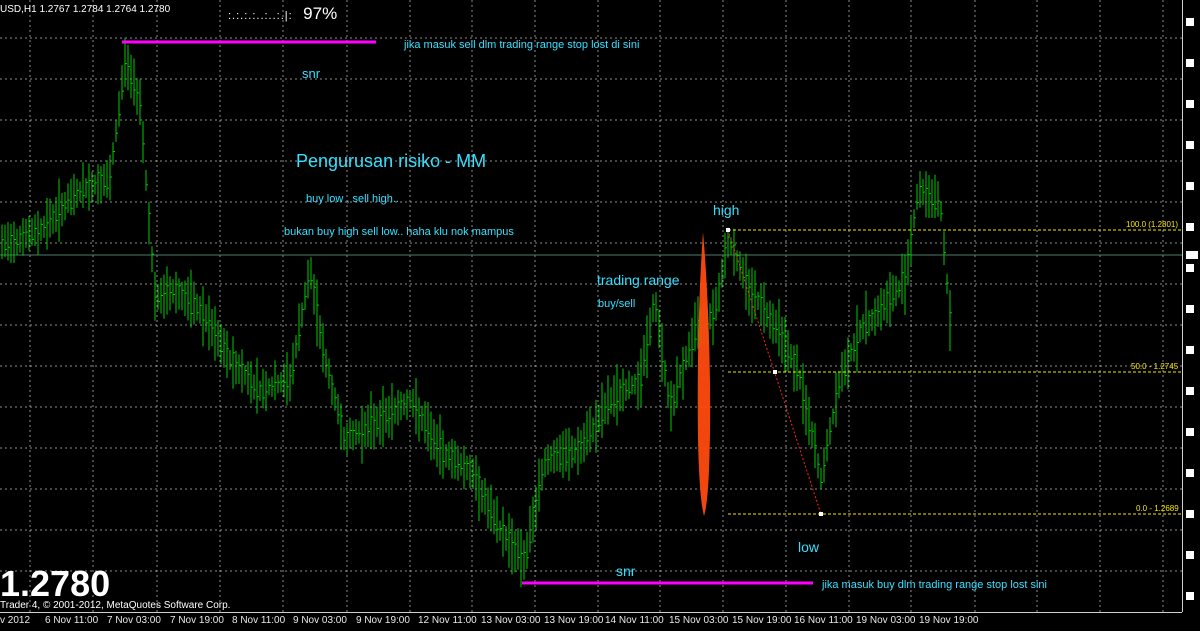 The height and width of the screenshot is (631, 1200). Describe the element at coordinates (134, 620) in the screenshot. I see `time-axis-label: 7 Nov 03:00` at that location.